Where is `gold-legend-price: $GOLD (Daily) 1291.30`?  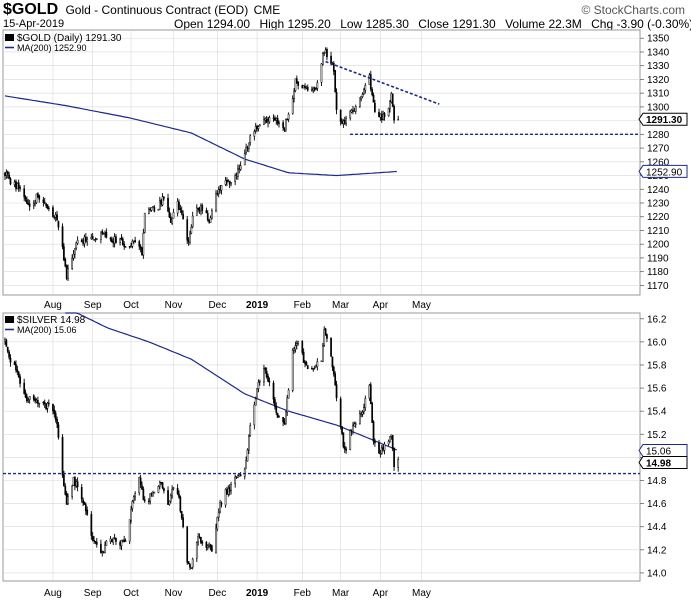 gold-legend-price: $GOLD (Daily) 1291.30 is located at coordinates (69, 38).